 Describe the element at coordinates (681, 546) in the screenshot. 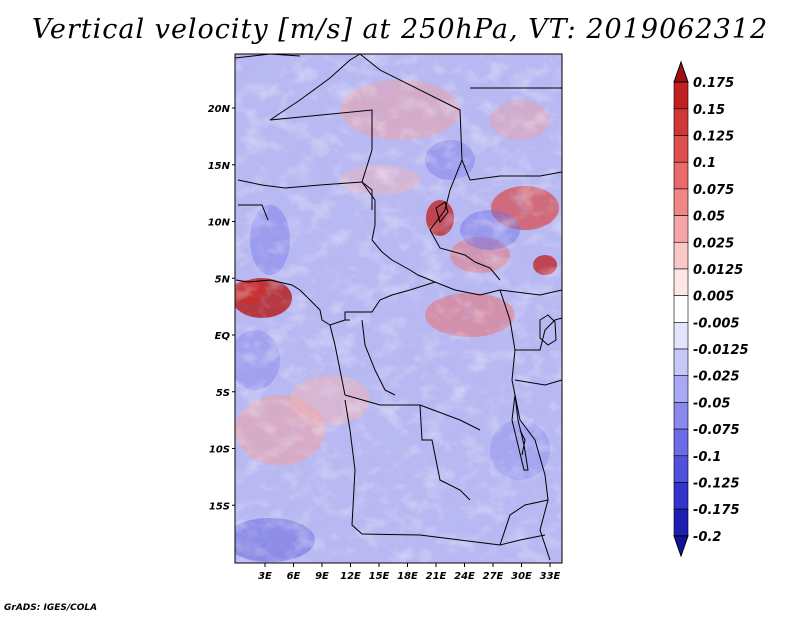

I see `colorbar-lower-arrow` at that location.